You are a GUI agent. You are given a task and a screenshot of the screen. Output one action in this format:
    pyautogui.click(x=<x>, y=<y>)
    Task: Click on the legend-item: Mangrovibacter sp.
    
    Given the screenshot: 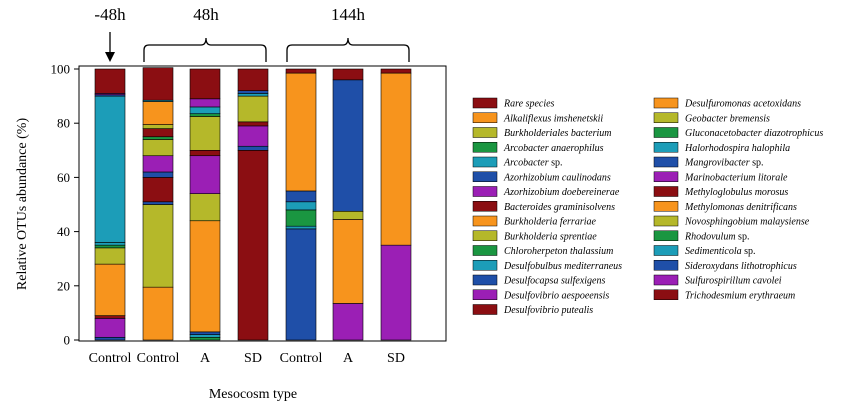 What is the action you would take?
    pyautogui.click(x=708, y=162)
    